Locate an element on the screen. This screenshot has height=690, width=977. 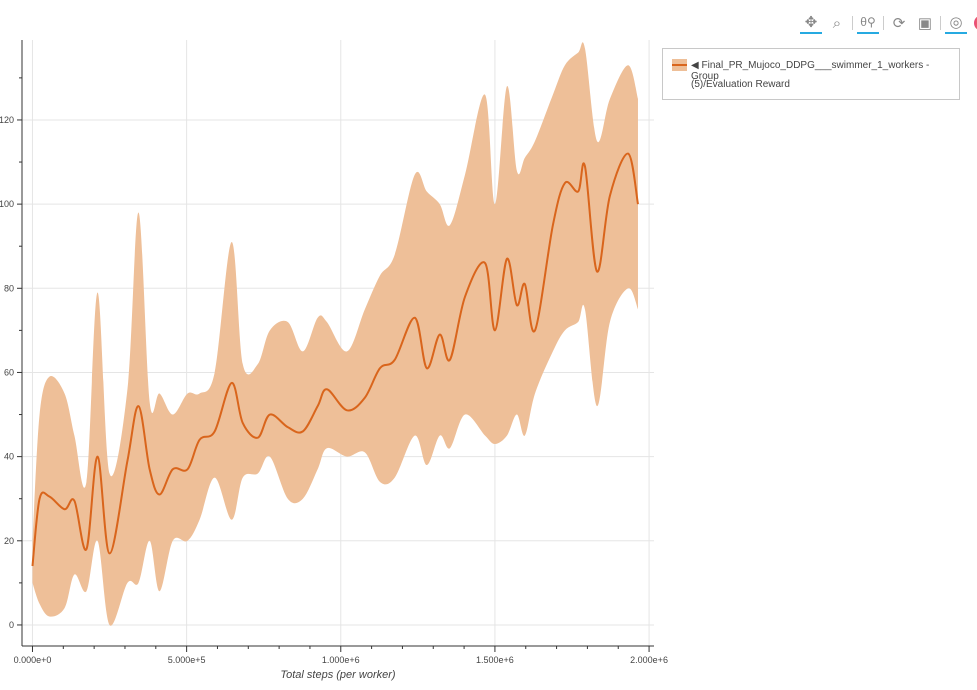
wheel-zoom-icon: θ⚲ is located at coordinates (868, 23).